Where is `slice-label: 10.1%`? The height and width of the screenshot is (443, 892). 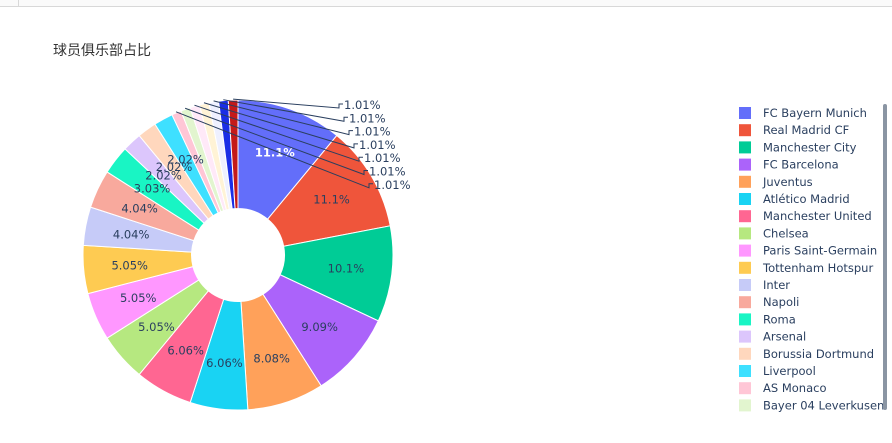
slice-label: 10.1% is located at coordinates (346, 269).